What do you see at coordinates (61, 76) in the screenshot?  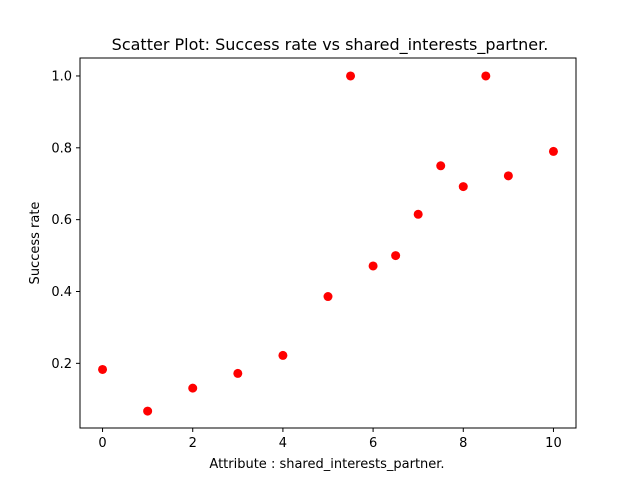 I see `y-tick-label: 1.0` at bounding box center [61, 76].